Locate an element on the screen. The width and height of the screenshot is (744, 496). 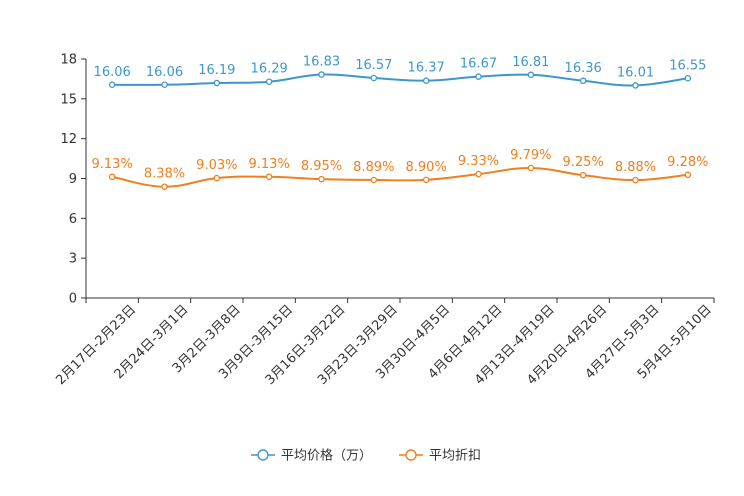
series-0-data-label: 16.36 is located at coordinates (583, 68).